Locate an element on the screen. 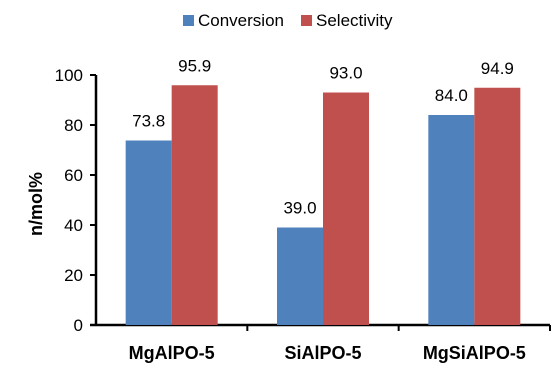 The height and width of the screenshot is (372, 556). x-category-label: MgSiAlPO-5 is located at coordinates (474, 353).